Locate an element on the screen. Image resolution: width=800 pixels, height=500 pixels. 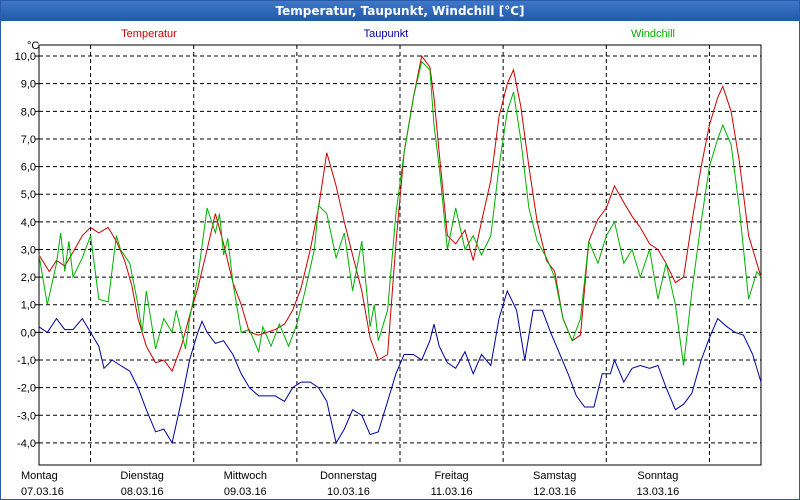
y-tick-label: 6,0 is located at coordinates (28, 168).